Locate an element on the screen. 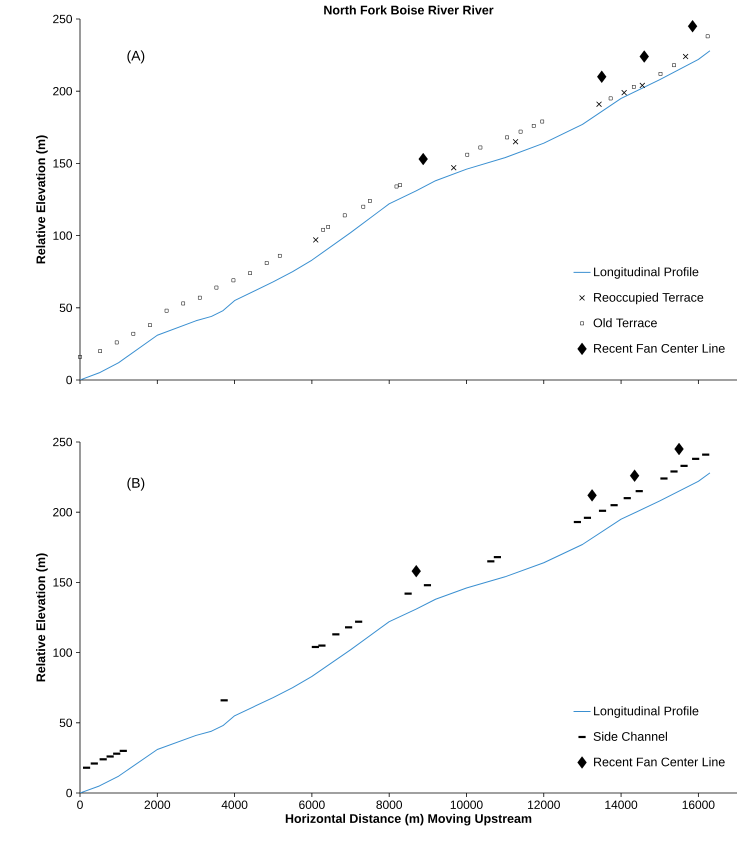 The width and height of the screenshot is (739, 858). x-axis-title: Horizontal Distance (m) Moving Upstream is located at coordinates (409, 820).